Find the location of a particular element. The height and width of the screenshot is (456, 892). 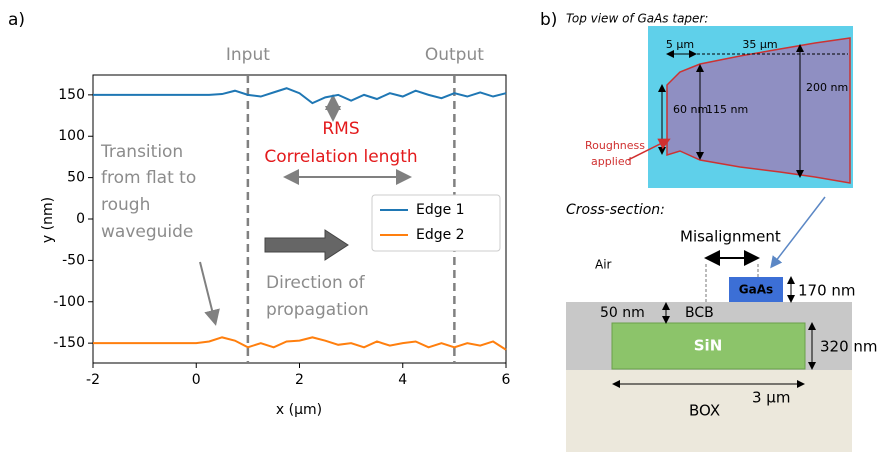

taper is located at coordinates (758, 110).